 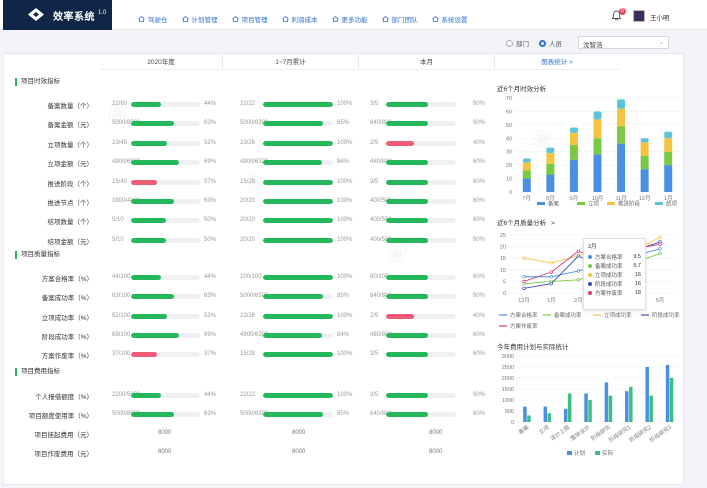 What do you see at coordinates (235, 19) in the screenshot?
I see `home-icon` at bounding box center [235, 19].